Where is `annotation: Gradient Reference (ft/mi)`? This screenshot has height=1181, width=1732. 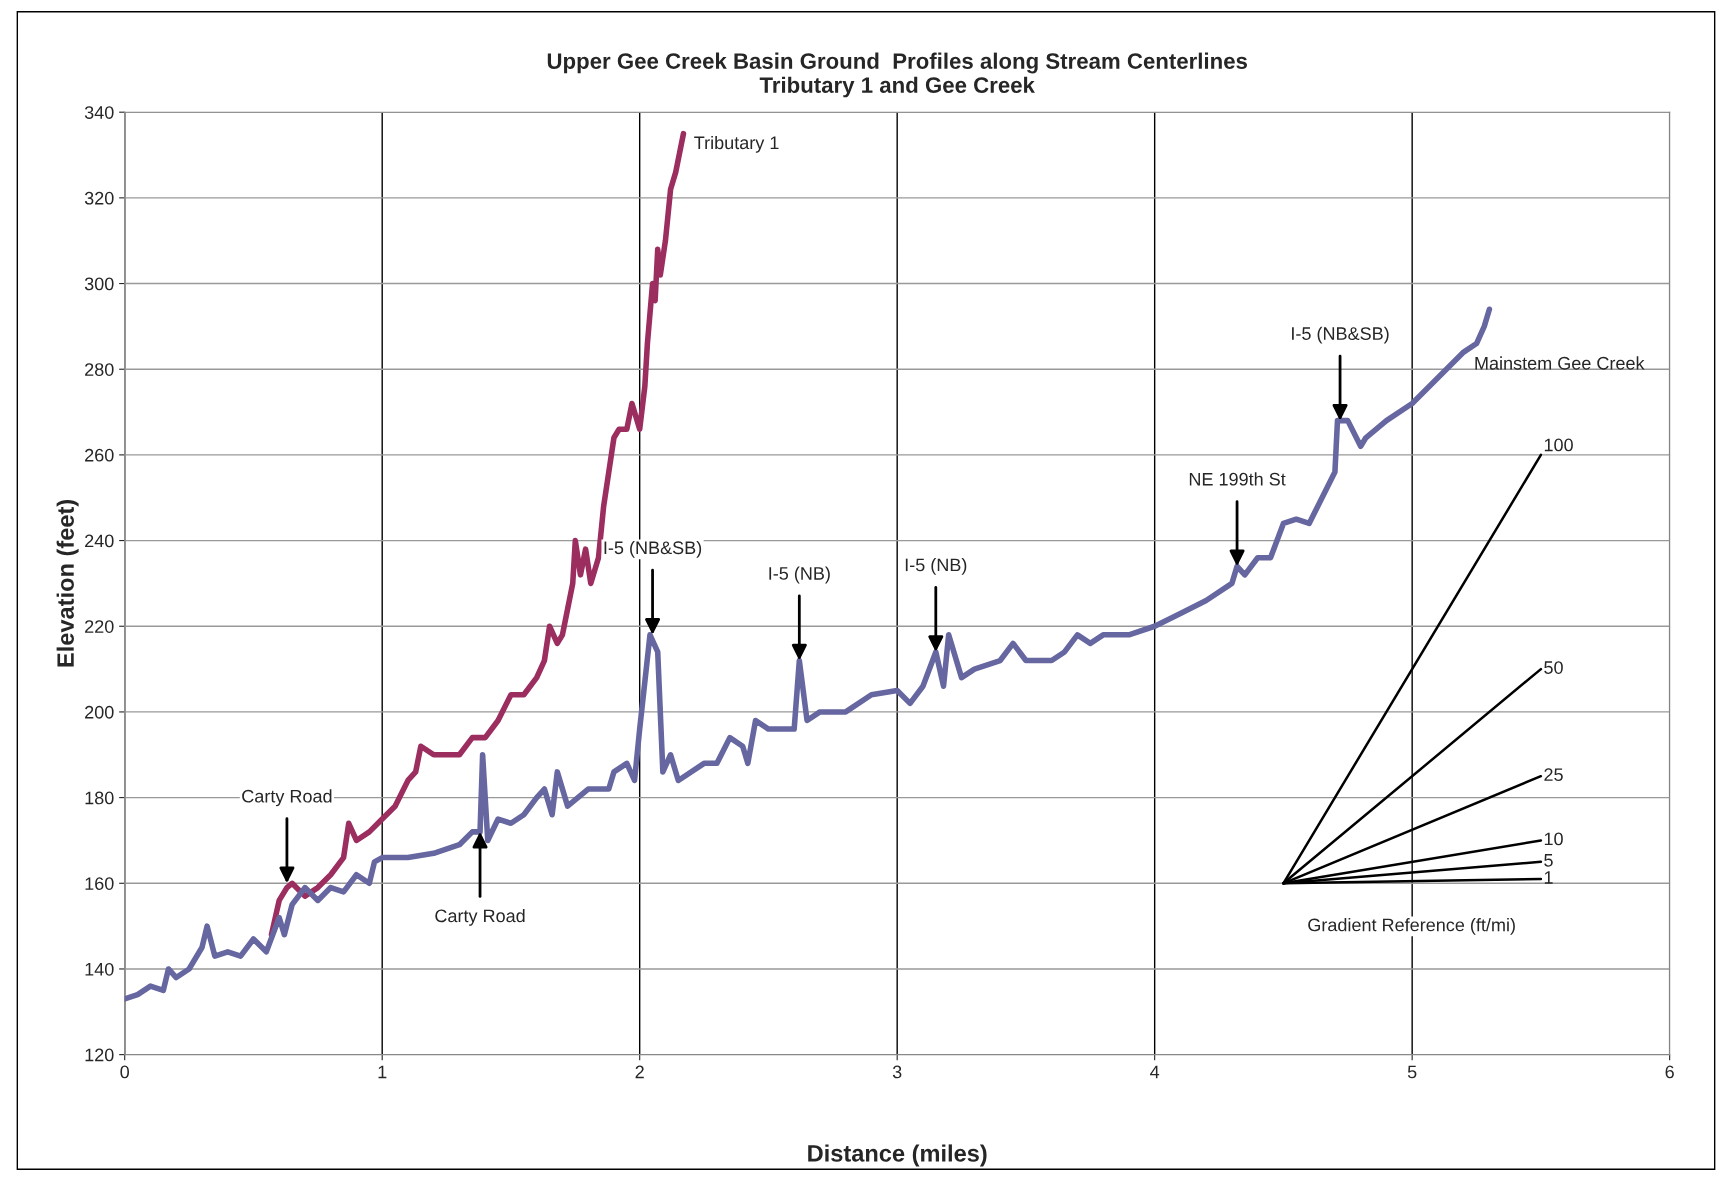 annotation: Gradient Reference (ft/mi) is located at coordinates (1411, 926).